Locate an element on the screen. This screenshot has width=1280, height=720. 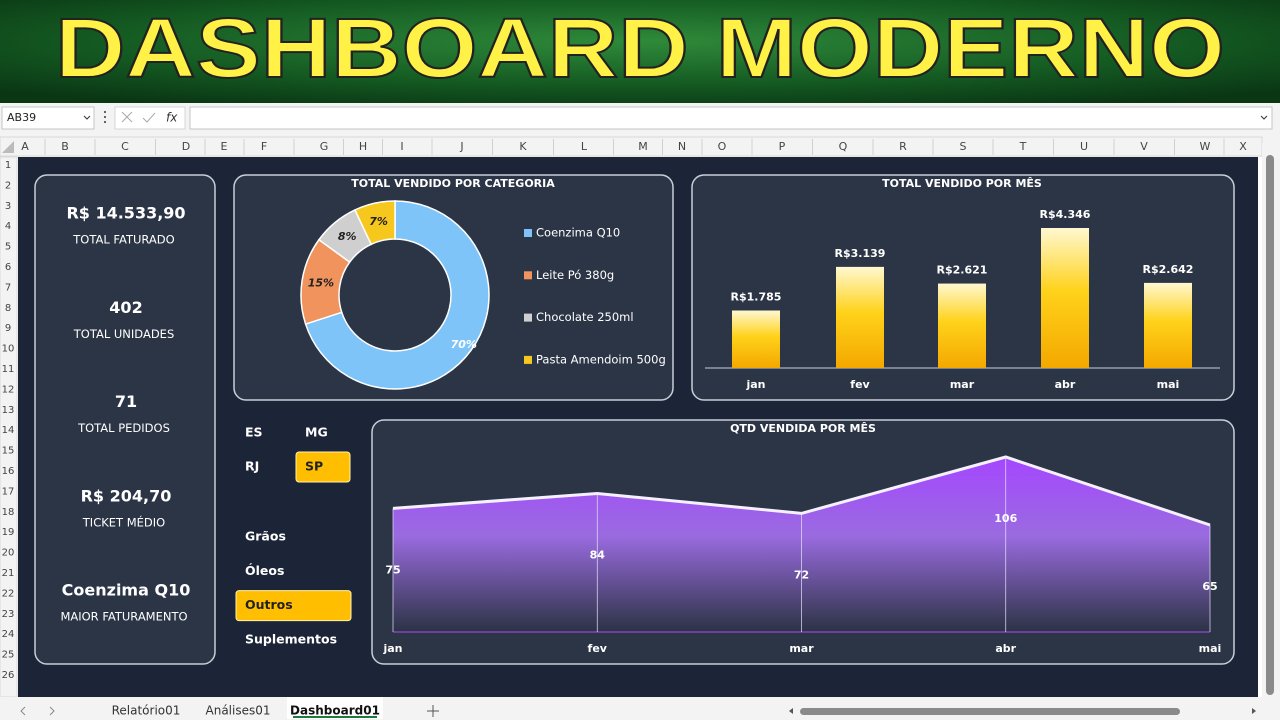
hscroll-right is located at coordinates (1254, 711).